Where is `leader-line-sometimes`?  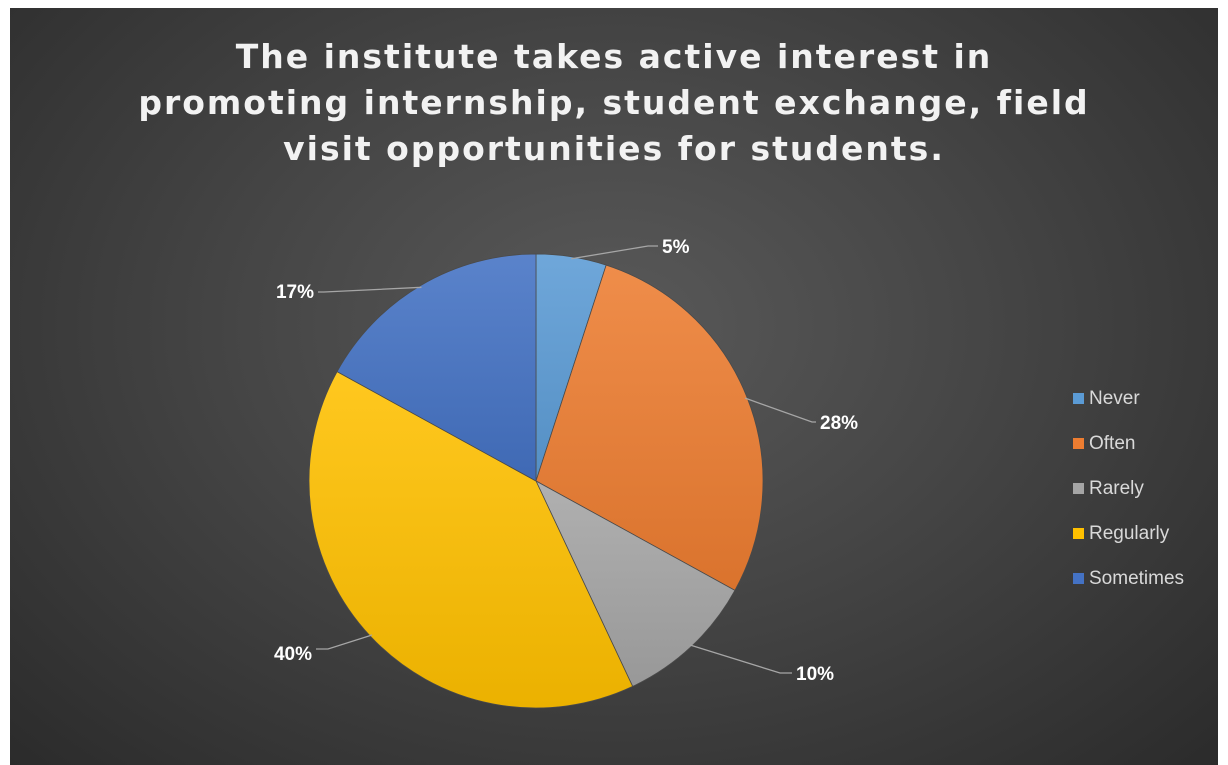 leader-line-sometimes is located at coordinates (370, 289).